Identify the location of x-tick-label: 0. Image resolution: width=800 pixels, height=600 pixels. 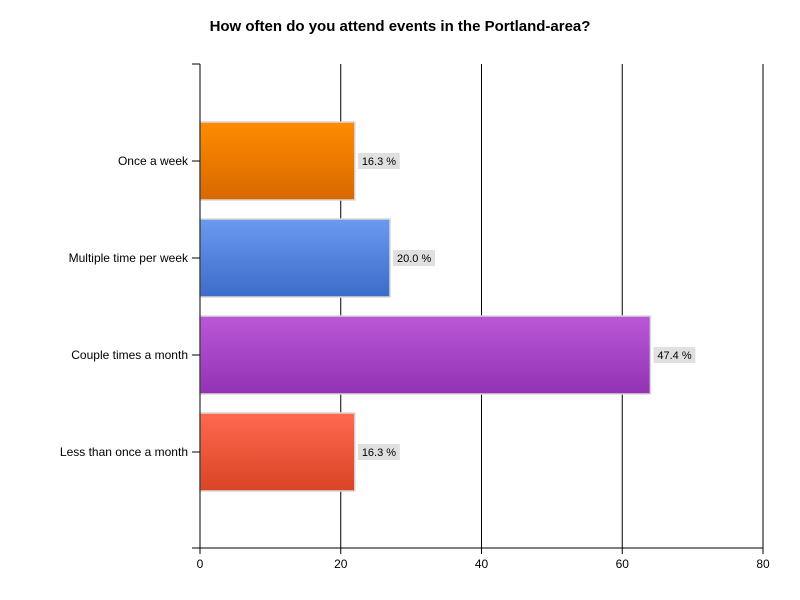
(200, 564).